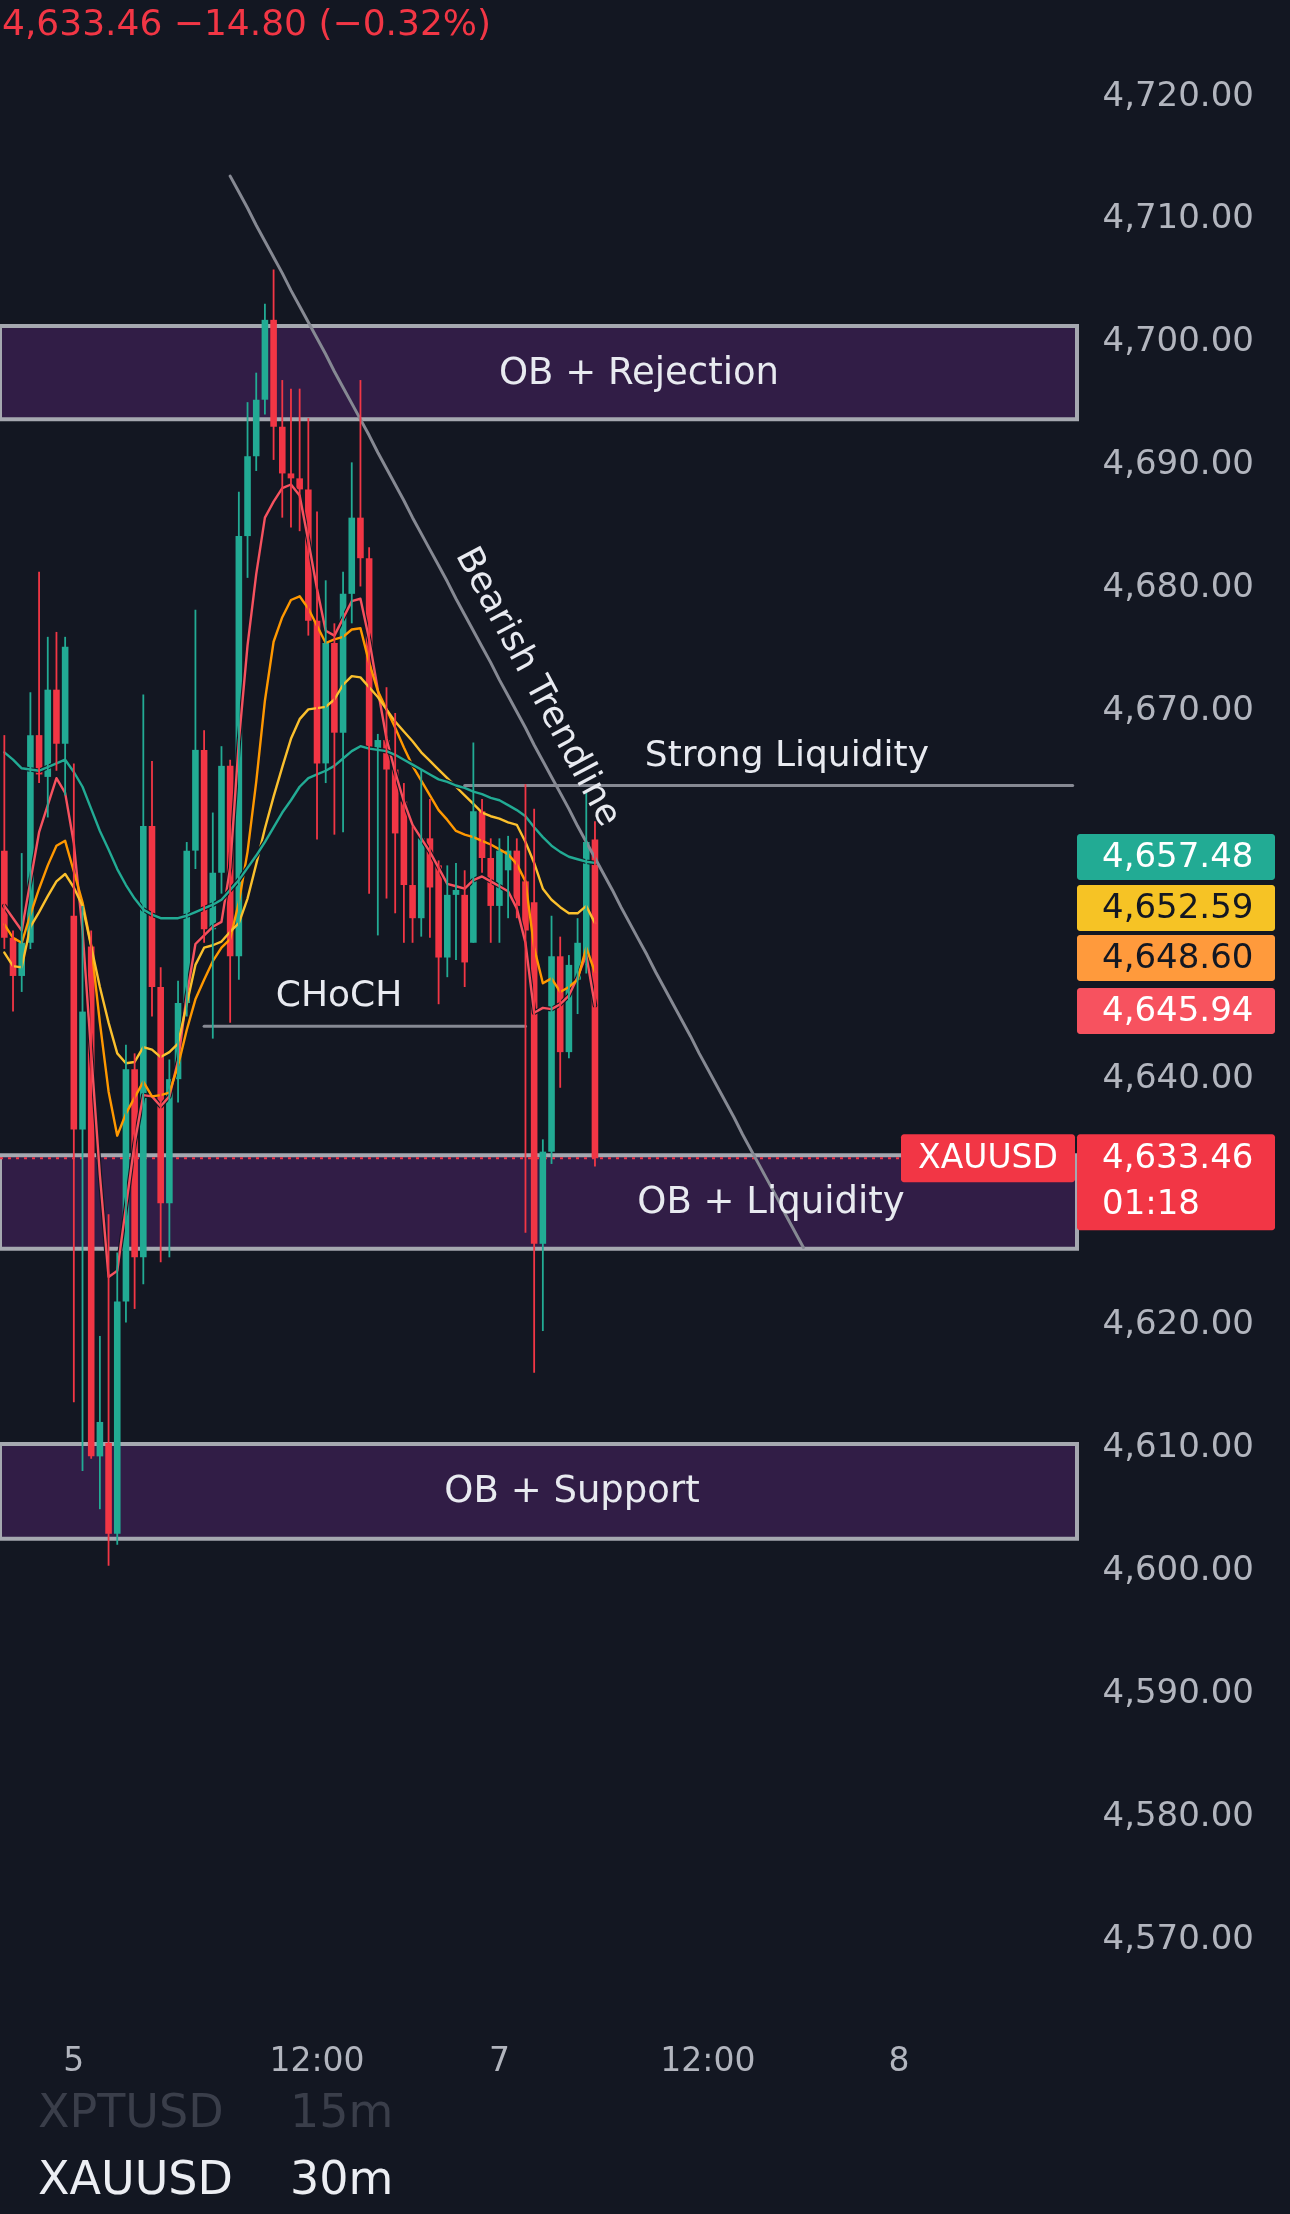 This screenshot has height=2214, width=1290. I want to click on text: 4,633.46, so click(1178, 1156).